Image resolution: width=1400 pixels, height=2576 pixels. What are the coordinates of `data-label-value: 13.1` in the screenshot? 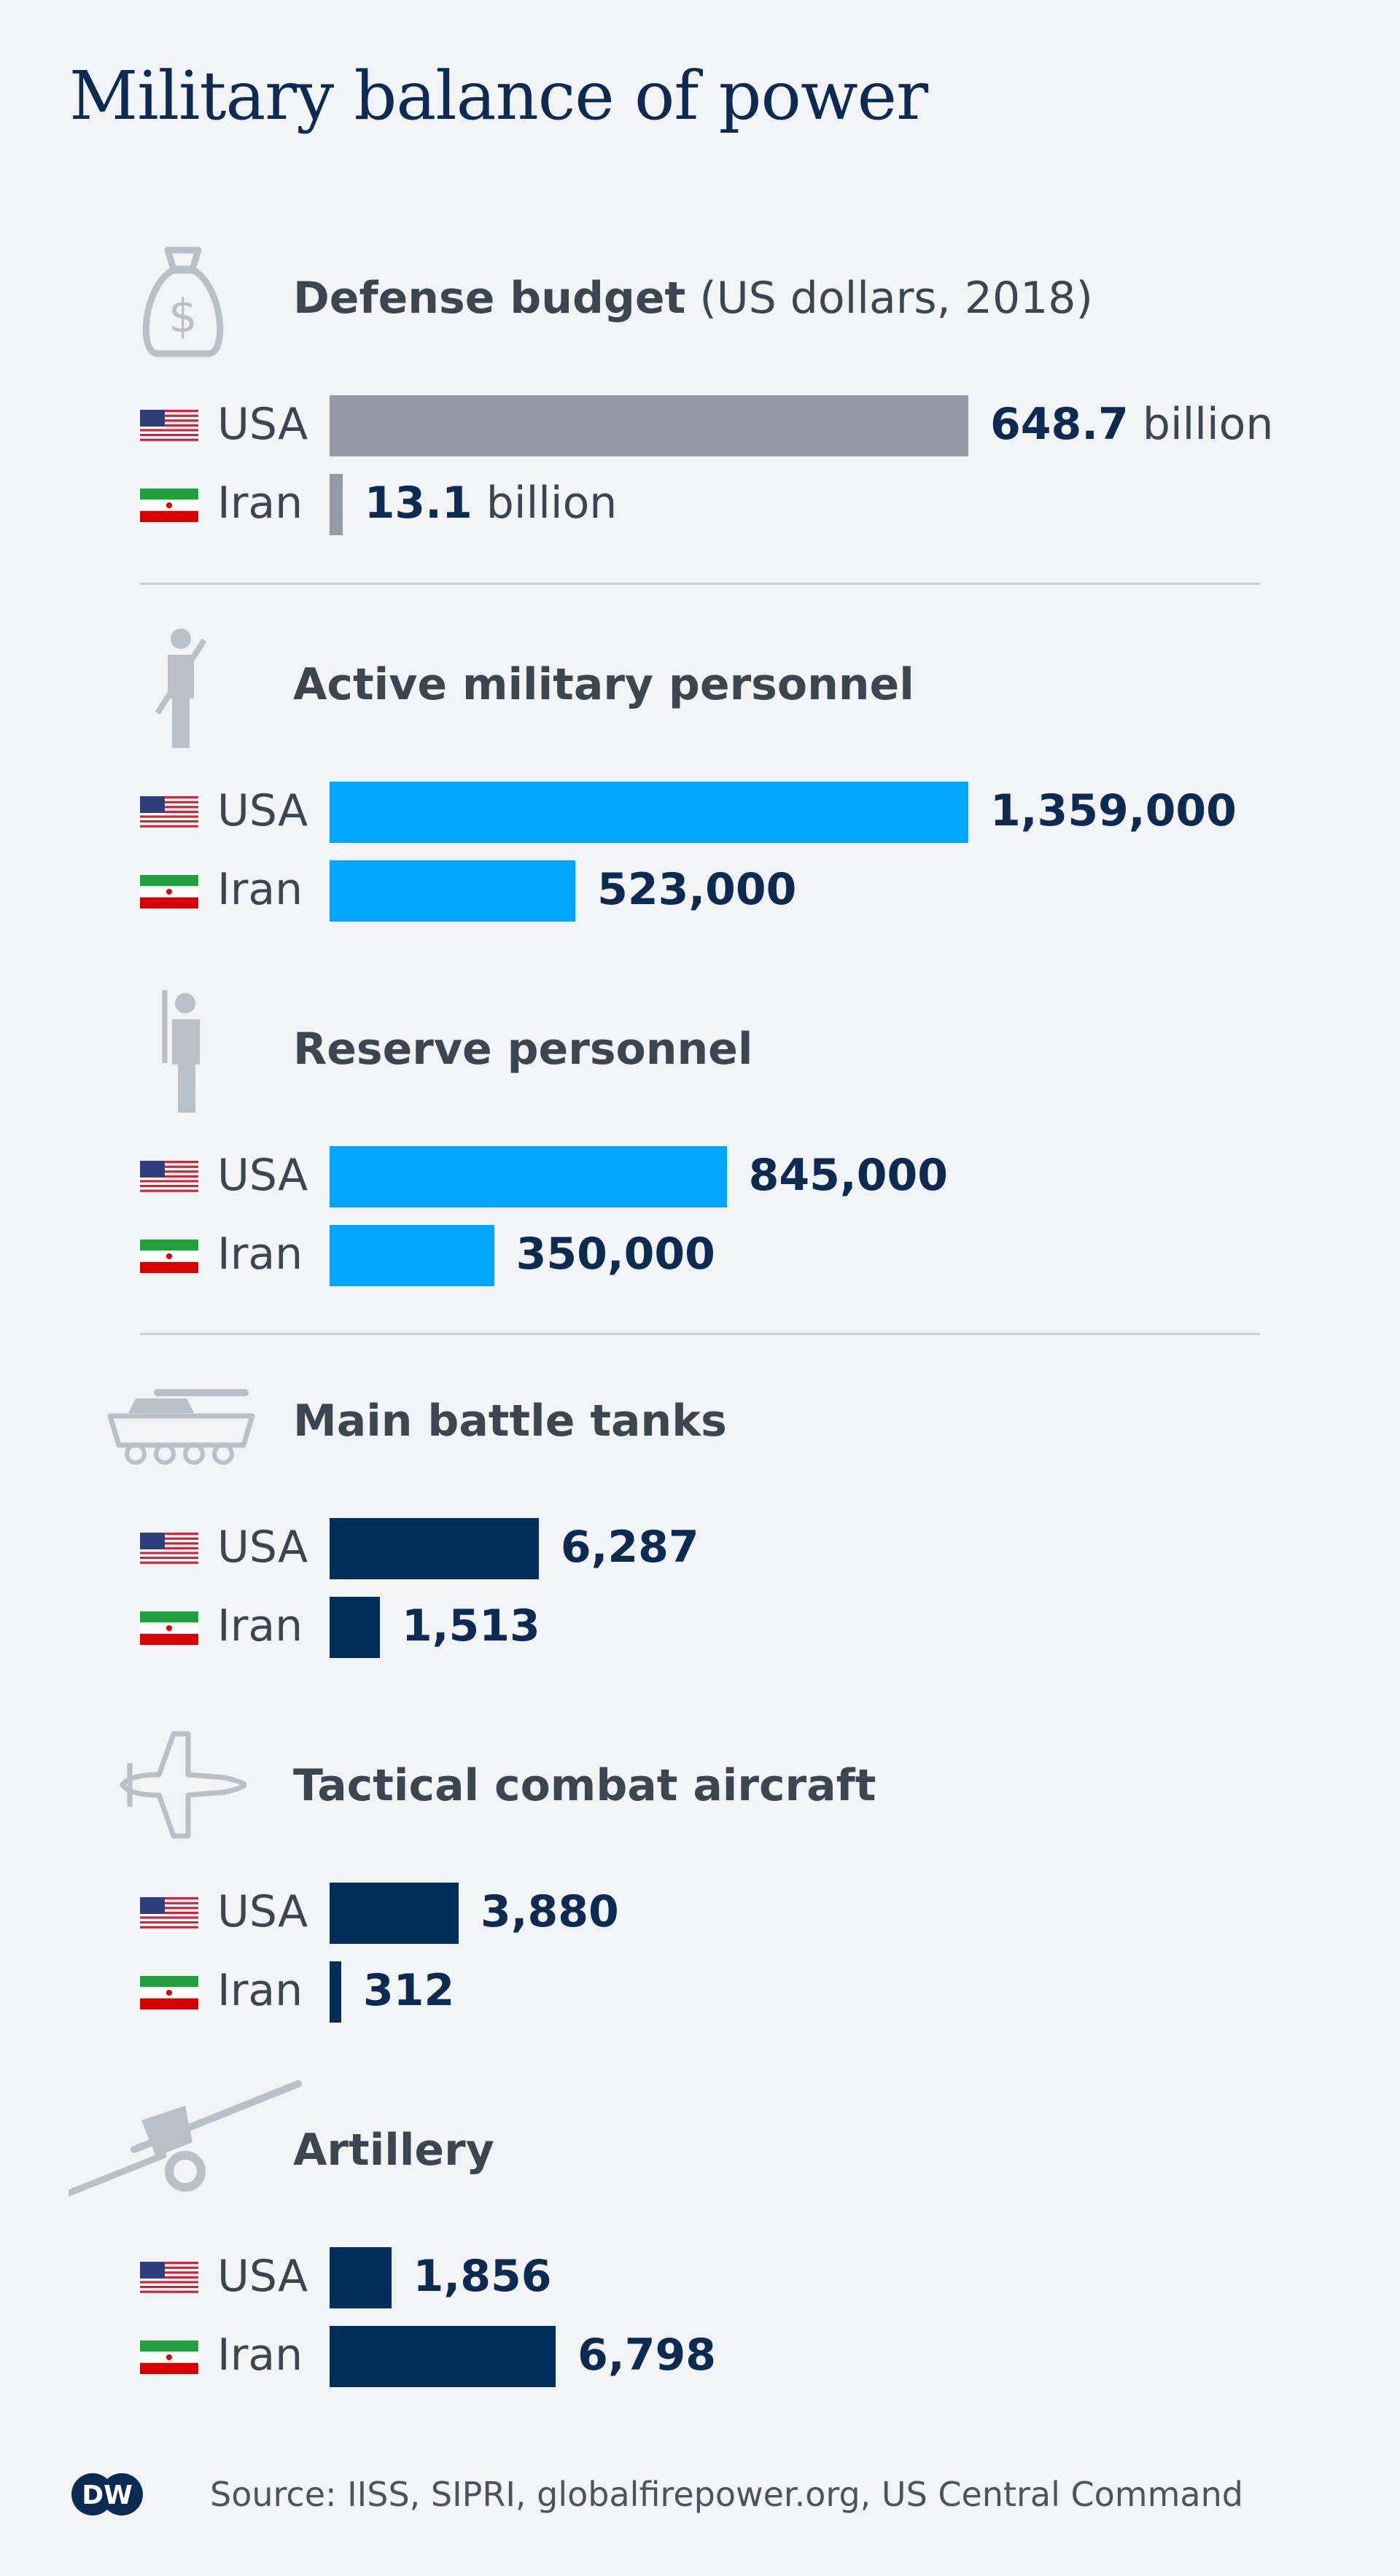 It's located at (418, 503).